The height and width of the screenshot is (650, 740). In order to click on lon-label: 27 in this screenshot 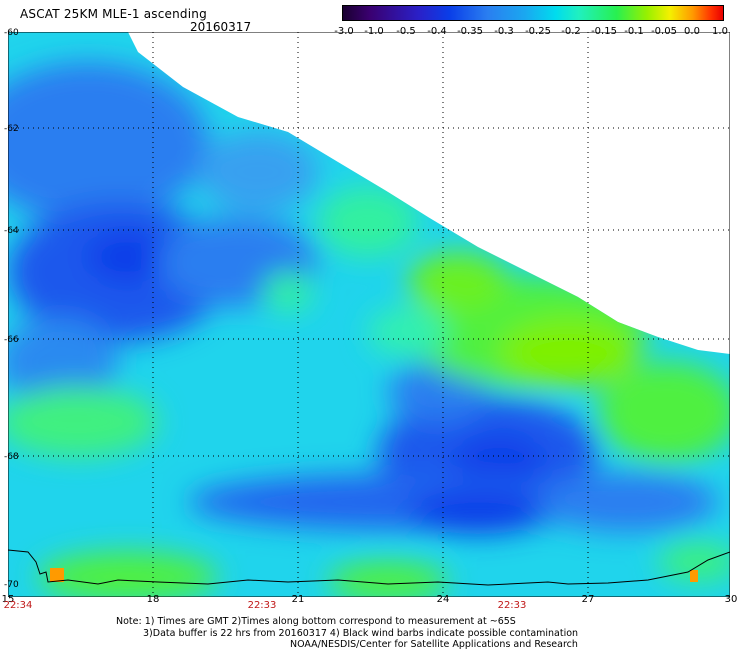, I will do `click(588, 599)`.